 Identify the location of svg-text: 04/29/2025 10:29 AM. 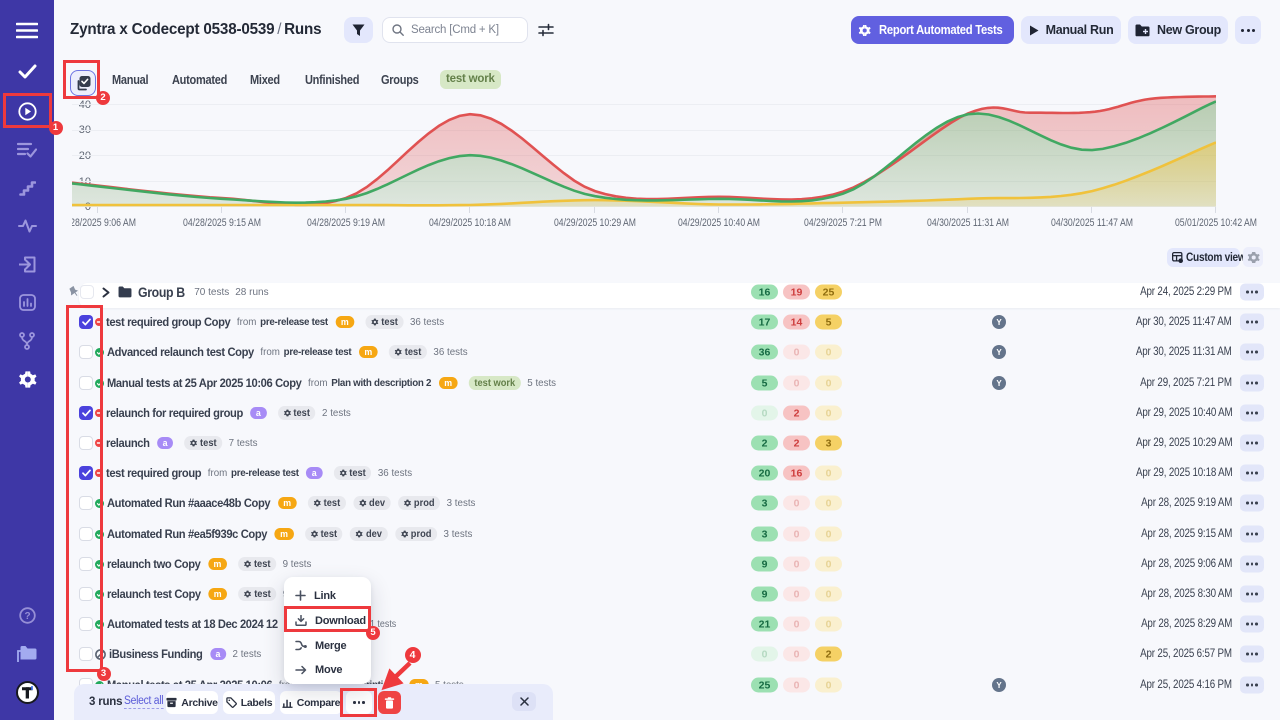
(595, 223).